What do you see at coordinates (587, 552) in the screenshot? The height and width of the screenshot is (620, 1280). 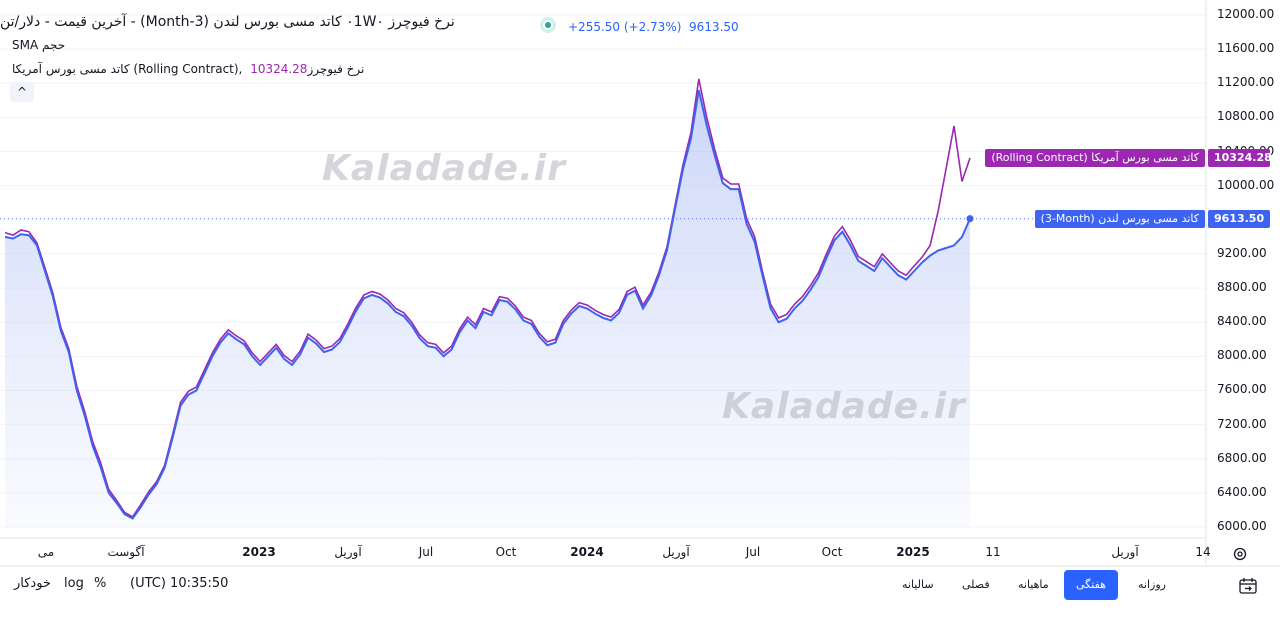 I see `x-tick-label: 2024` at bounding box center [587, 552].